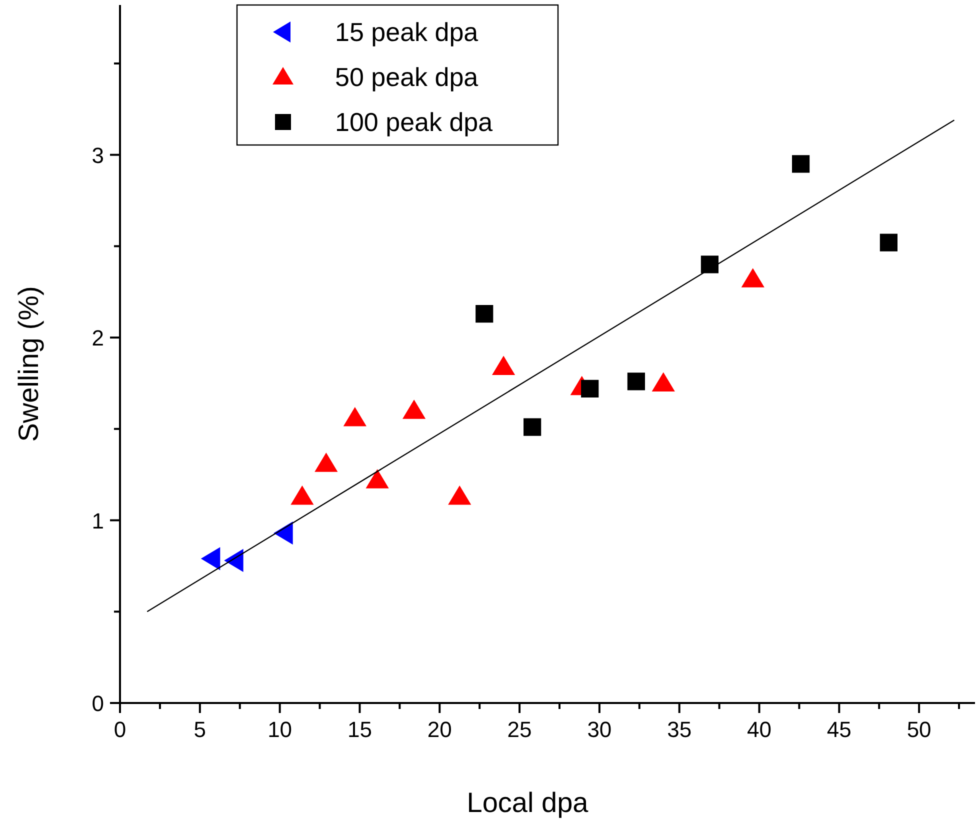  Describe the element at coordinates (200, 729) in the screenshot. I see `x-tick-label: 5` at that location.